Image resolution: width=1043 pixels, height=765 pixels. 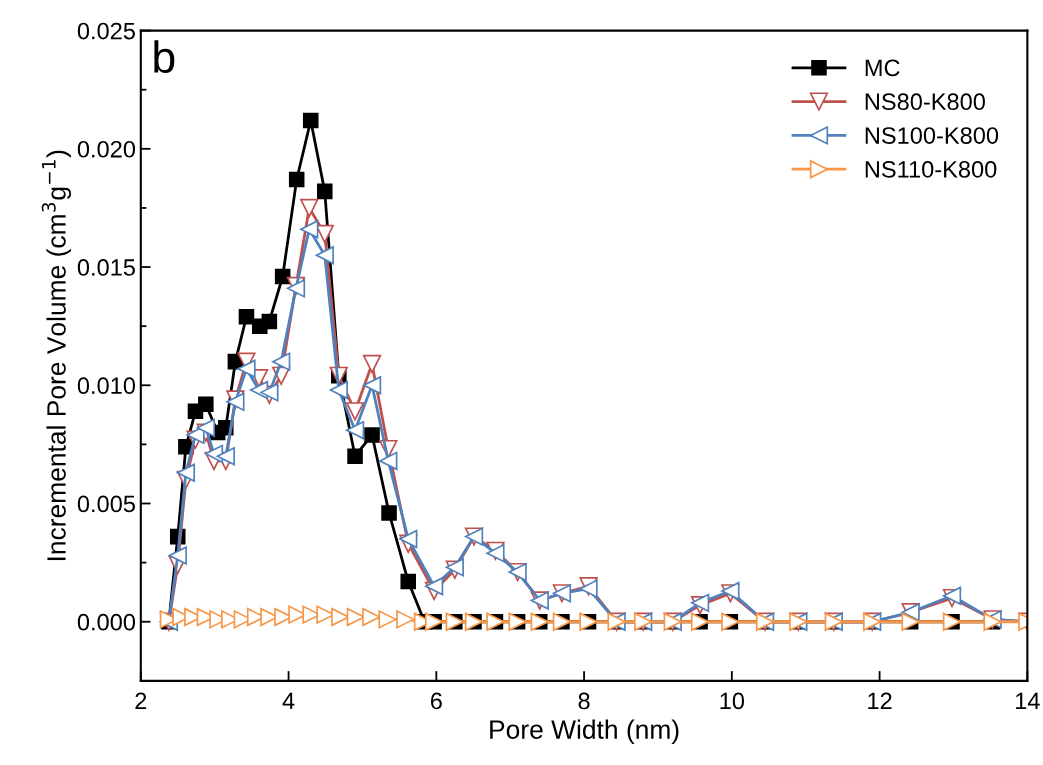 What do you see at coordinates (584, 732) in the screenshot?
I see `x-axis-title: Pore Width (nm)` at bounding box center [584, 732].